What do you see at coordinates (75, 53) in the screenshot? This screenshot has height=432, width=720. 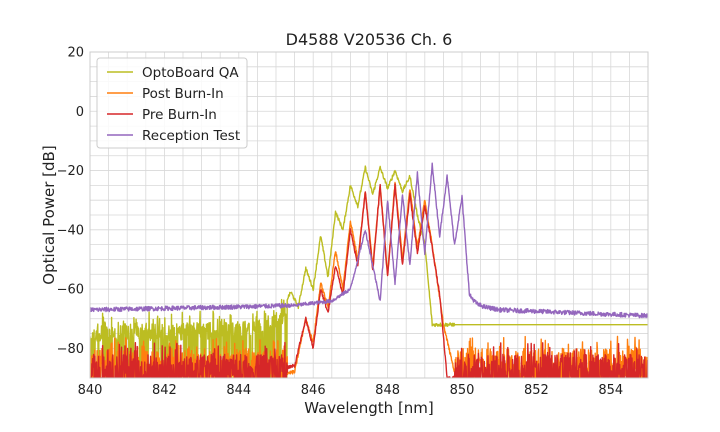 I see `y-tick-label: 20` at bounding box center [75, 53].